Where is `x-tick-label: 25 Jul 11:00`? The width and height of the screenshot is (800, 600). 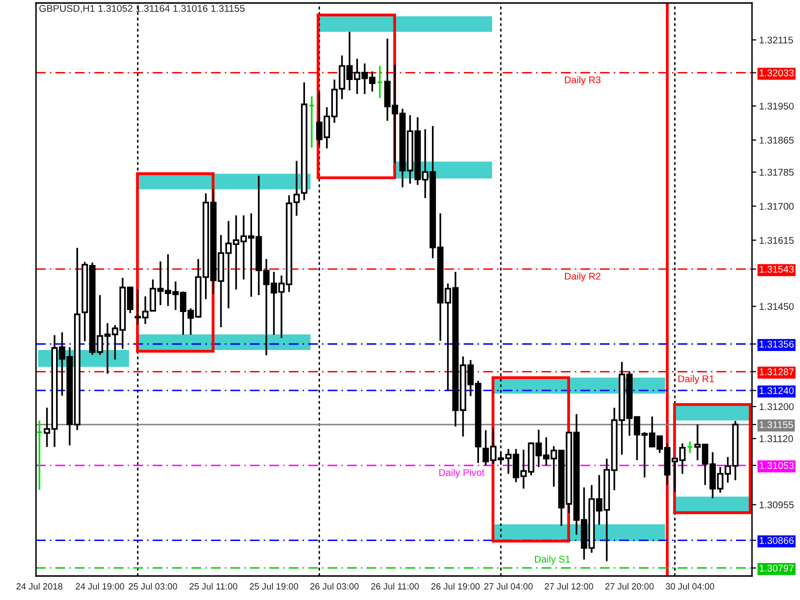
x-tick-label: 25 Jul 11:00 is located at coordinates (214, 586).